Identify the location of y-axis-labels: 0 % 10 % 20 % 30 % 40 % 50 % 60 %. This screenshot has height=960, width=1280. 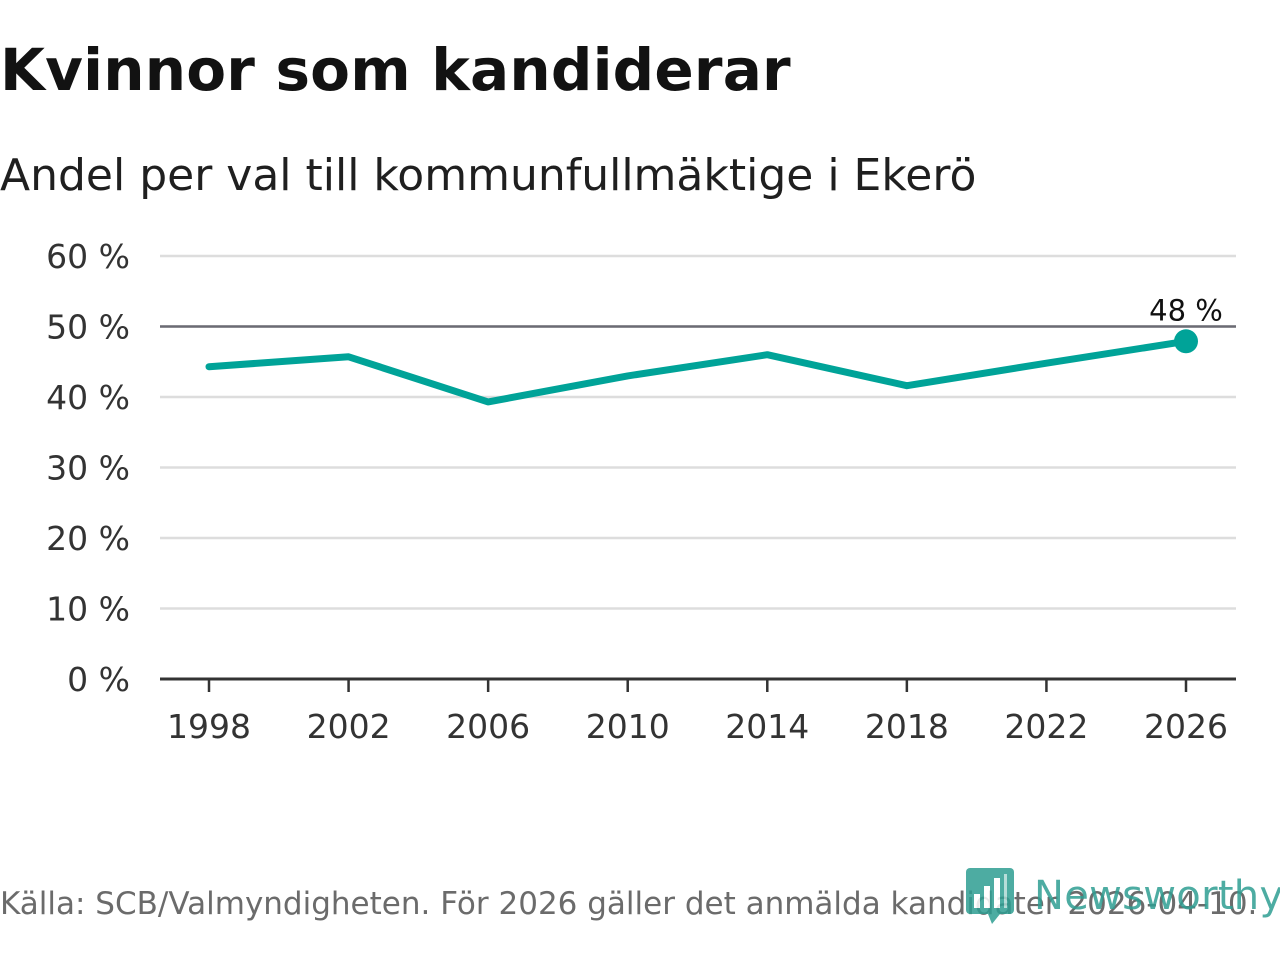
(88, 468).